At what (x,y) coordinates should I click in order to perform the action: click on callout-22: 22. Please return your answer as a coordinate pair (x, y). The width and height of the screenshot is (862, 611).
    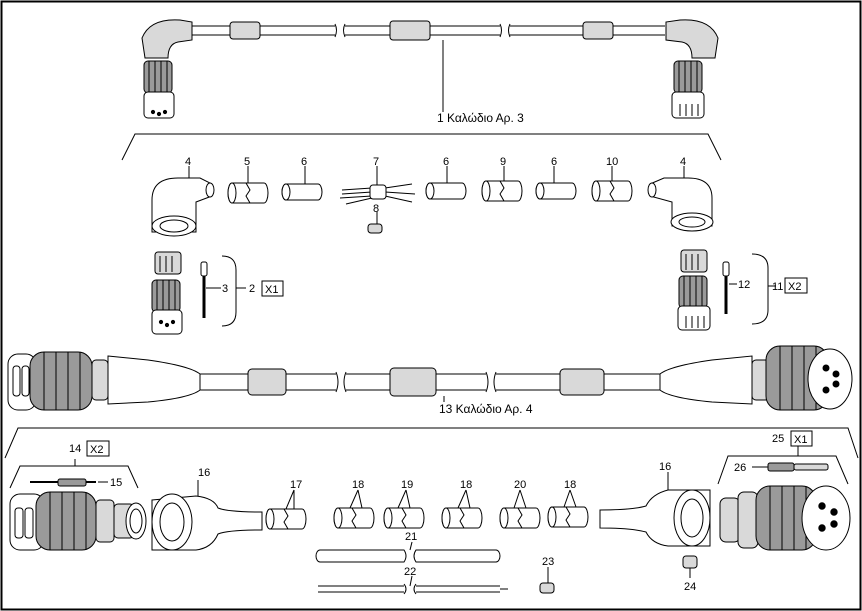
    Looking at the image, I should click on (410, 572).